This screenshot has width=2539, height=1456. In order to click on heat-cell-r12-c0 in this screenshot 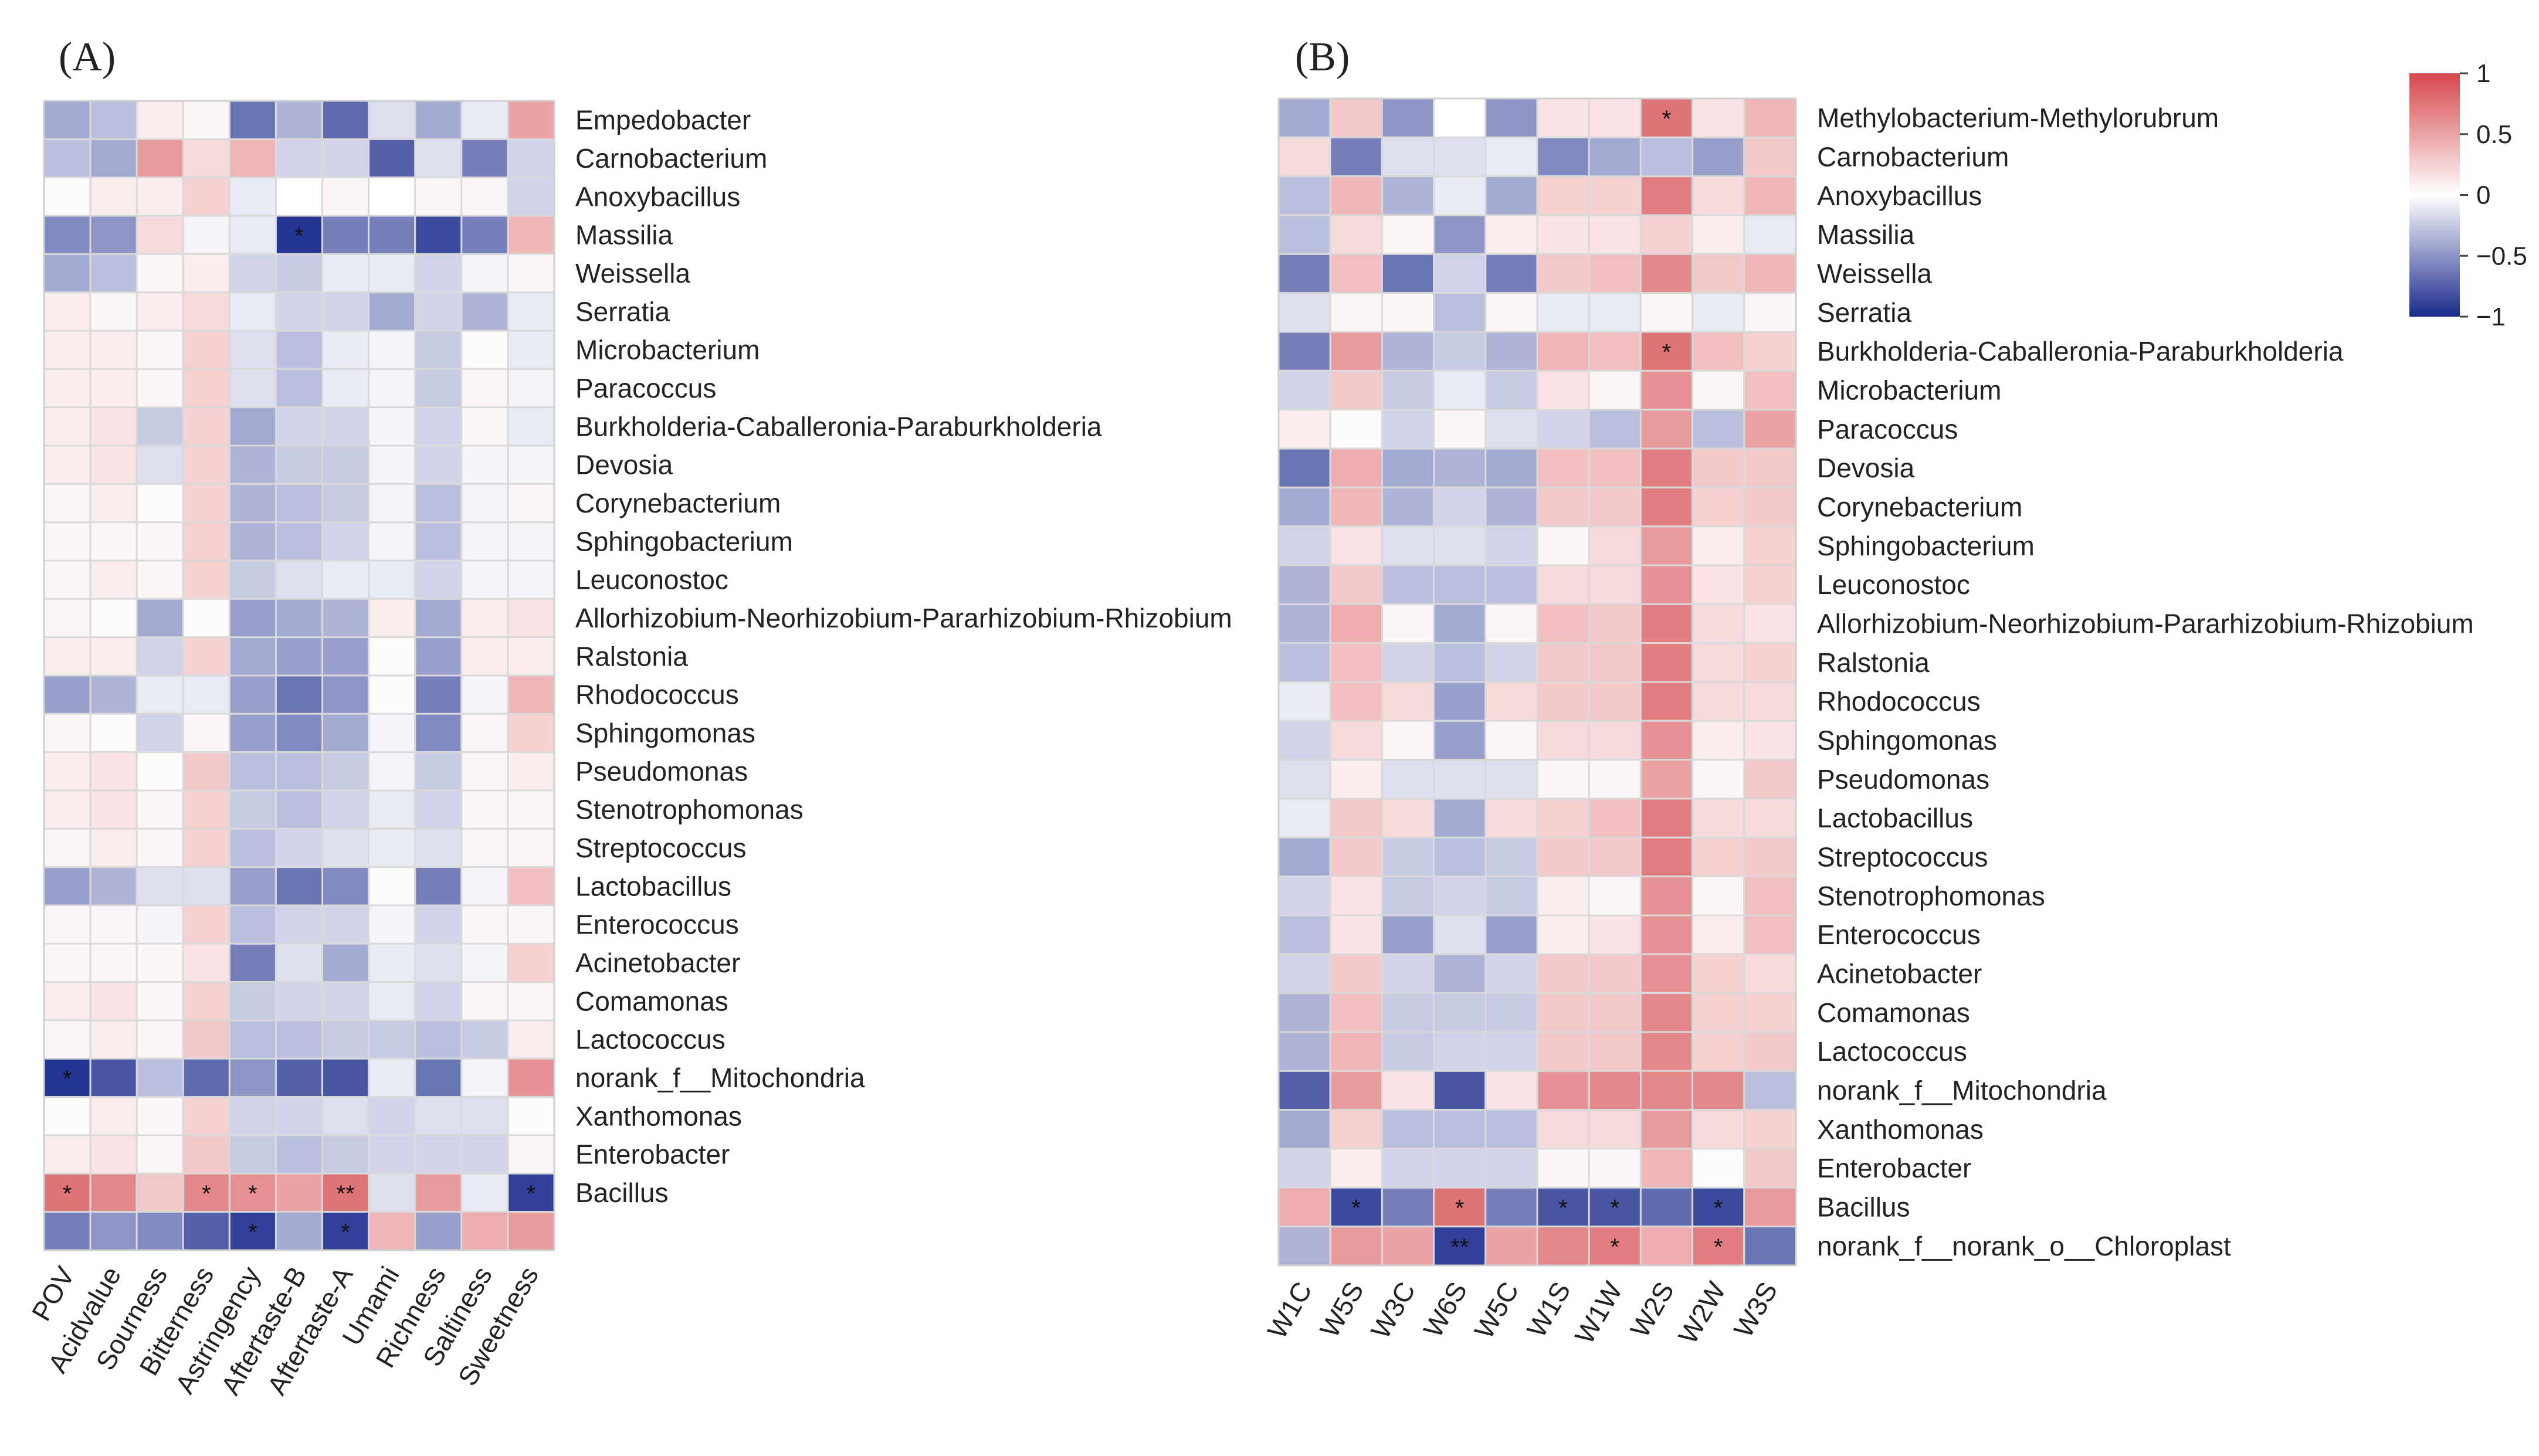, I will do `click(1304, 584)`.